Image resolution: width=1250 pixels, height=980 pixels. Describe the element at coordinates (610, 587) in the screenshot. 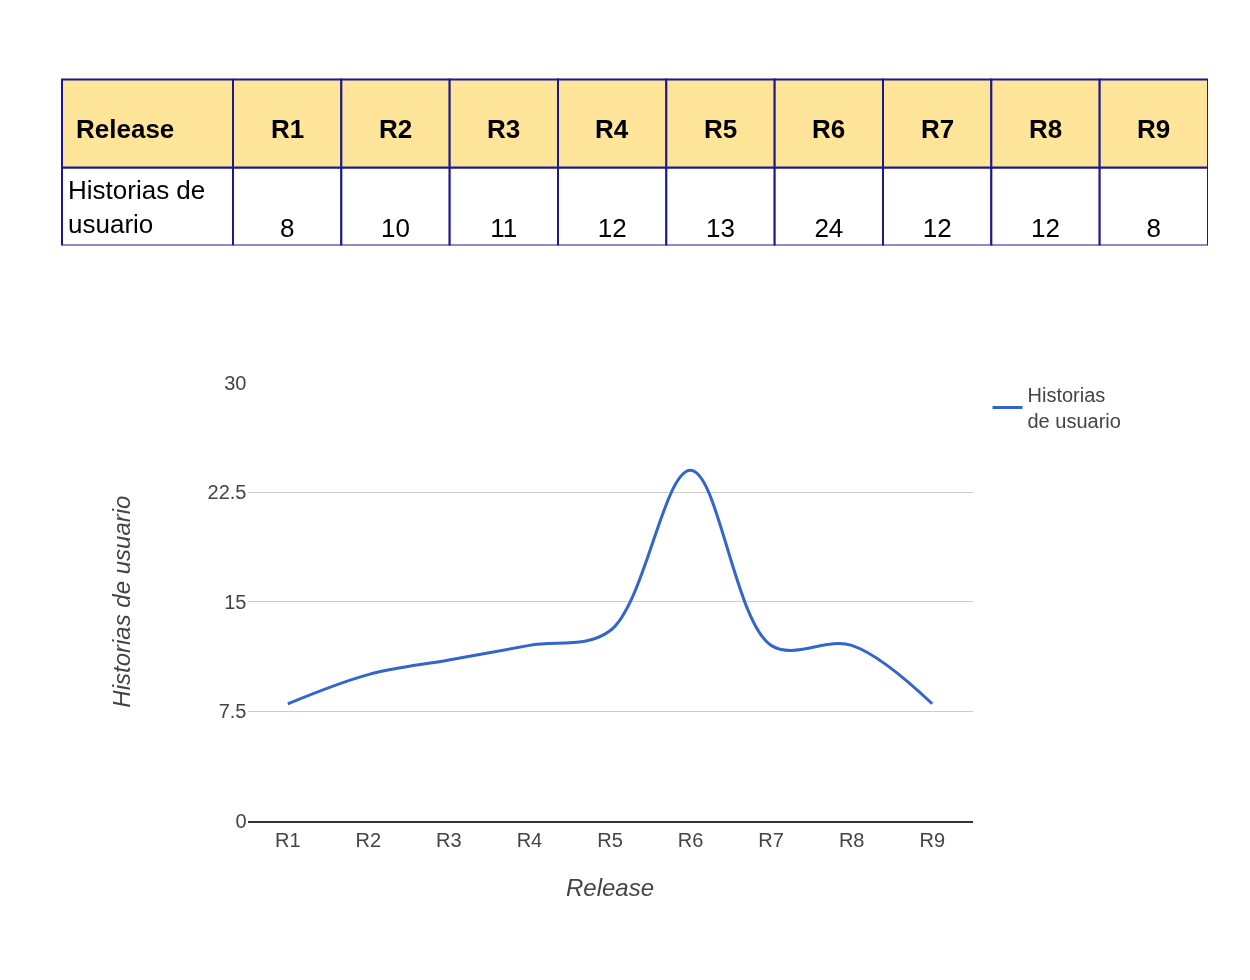

I see `line-series` at that location.